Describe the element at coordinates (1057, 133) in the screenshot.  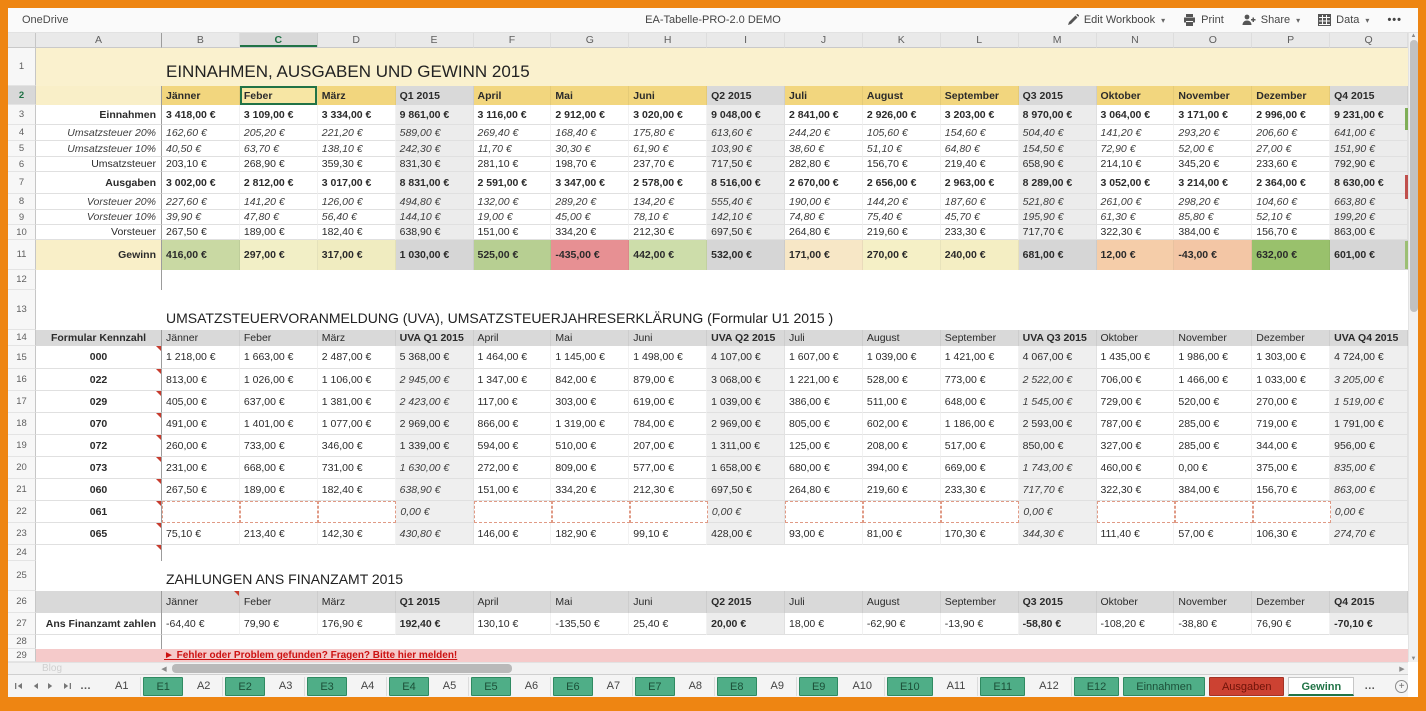
I see `cell: 504,40 €` at that location.